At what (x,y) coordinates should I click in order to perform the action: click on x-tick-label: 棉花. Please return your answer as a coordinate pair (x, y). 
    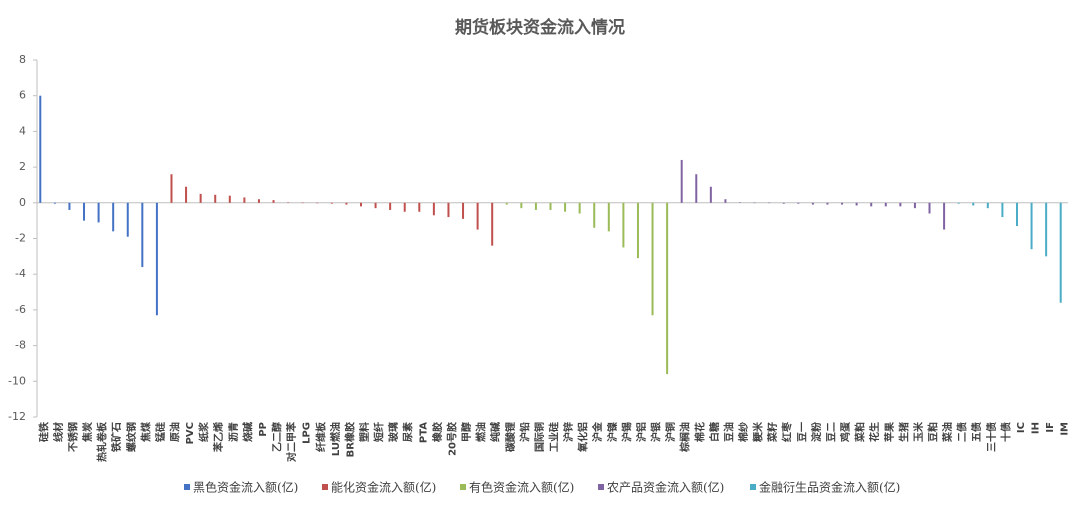
    Looking at the image, I should click on (699, 432).